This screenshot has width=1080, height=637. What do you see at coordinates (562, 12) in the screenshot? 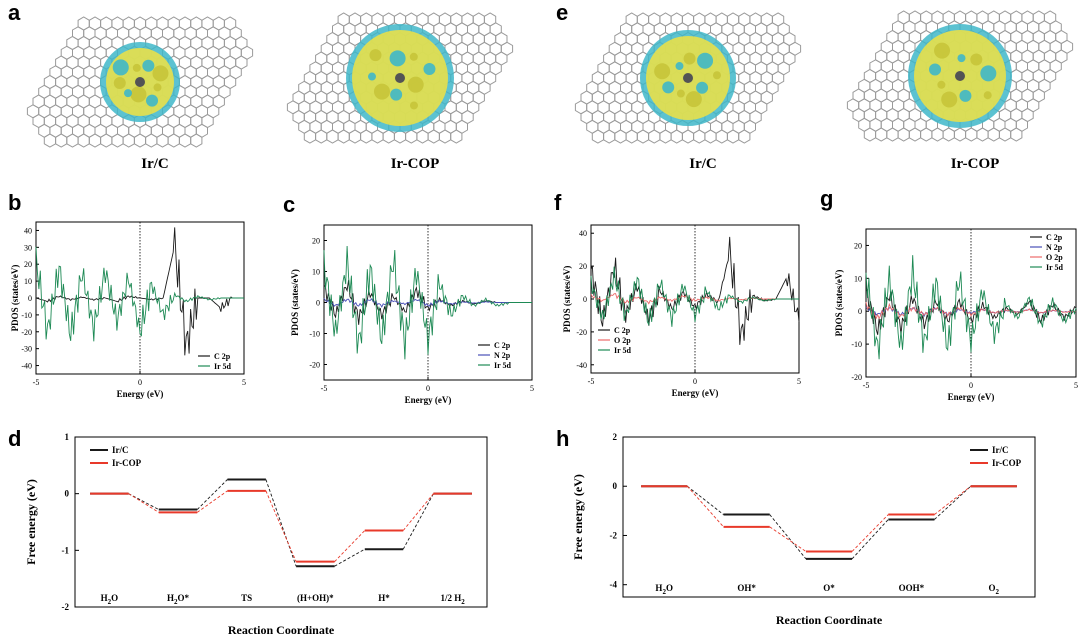
I see `panel-label-e: e` at bounding box center [562, 12].